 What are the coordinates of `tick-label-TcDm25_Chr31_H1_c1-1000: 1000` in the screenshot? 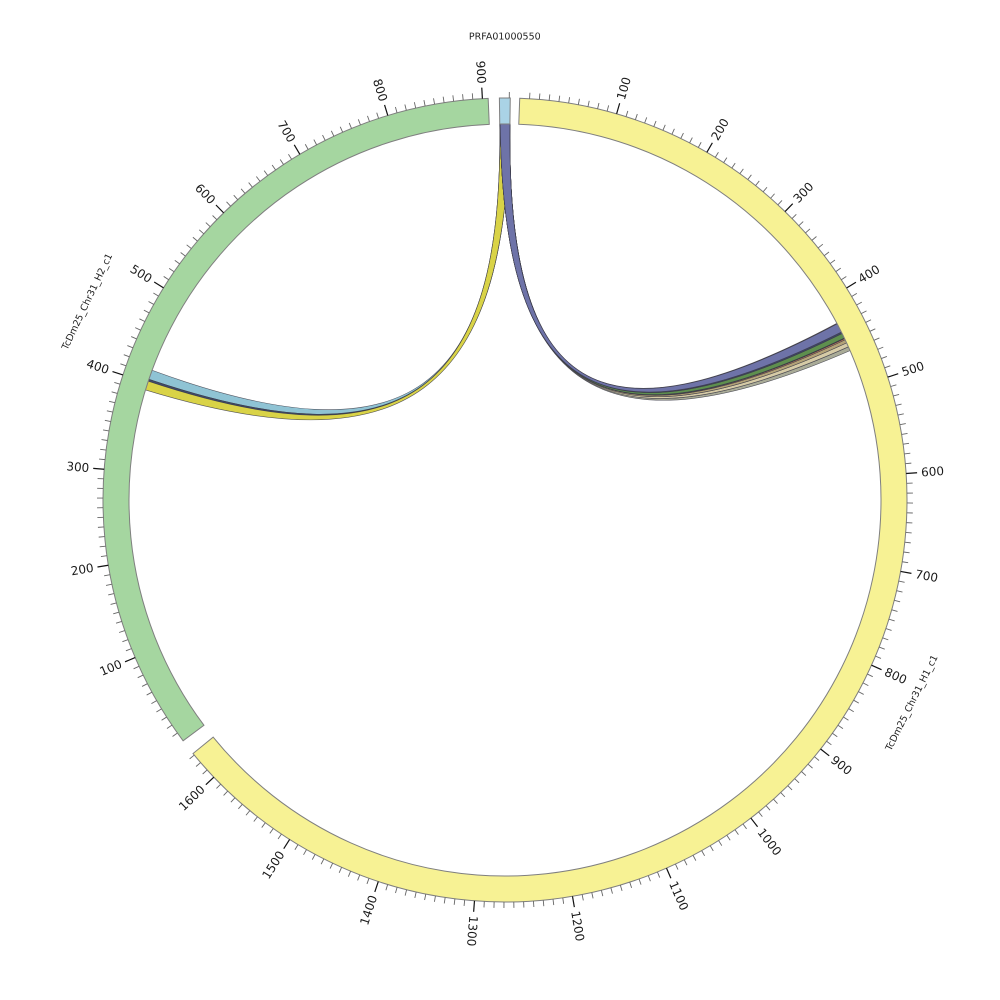 It's located at (769, 842).